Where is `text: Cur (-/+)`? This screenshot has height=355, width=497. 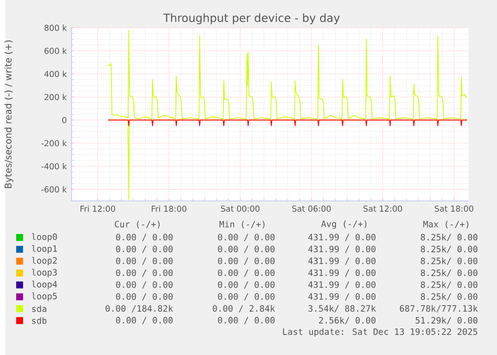 text: Cur (-/+) is located at coordinates (137, 224).